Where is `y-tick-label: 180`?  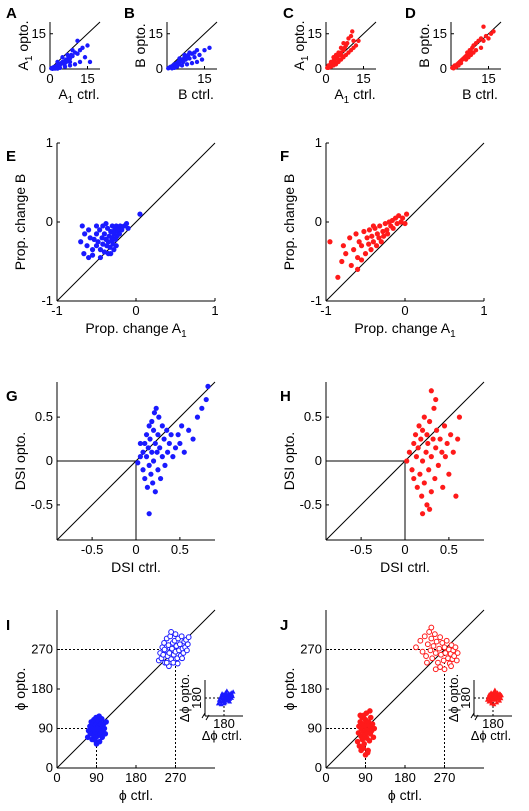 y-tick-label: 180 is located at coordinates (311, 688).